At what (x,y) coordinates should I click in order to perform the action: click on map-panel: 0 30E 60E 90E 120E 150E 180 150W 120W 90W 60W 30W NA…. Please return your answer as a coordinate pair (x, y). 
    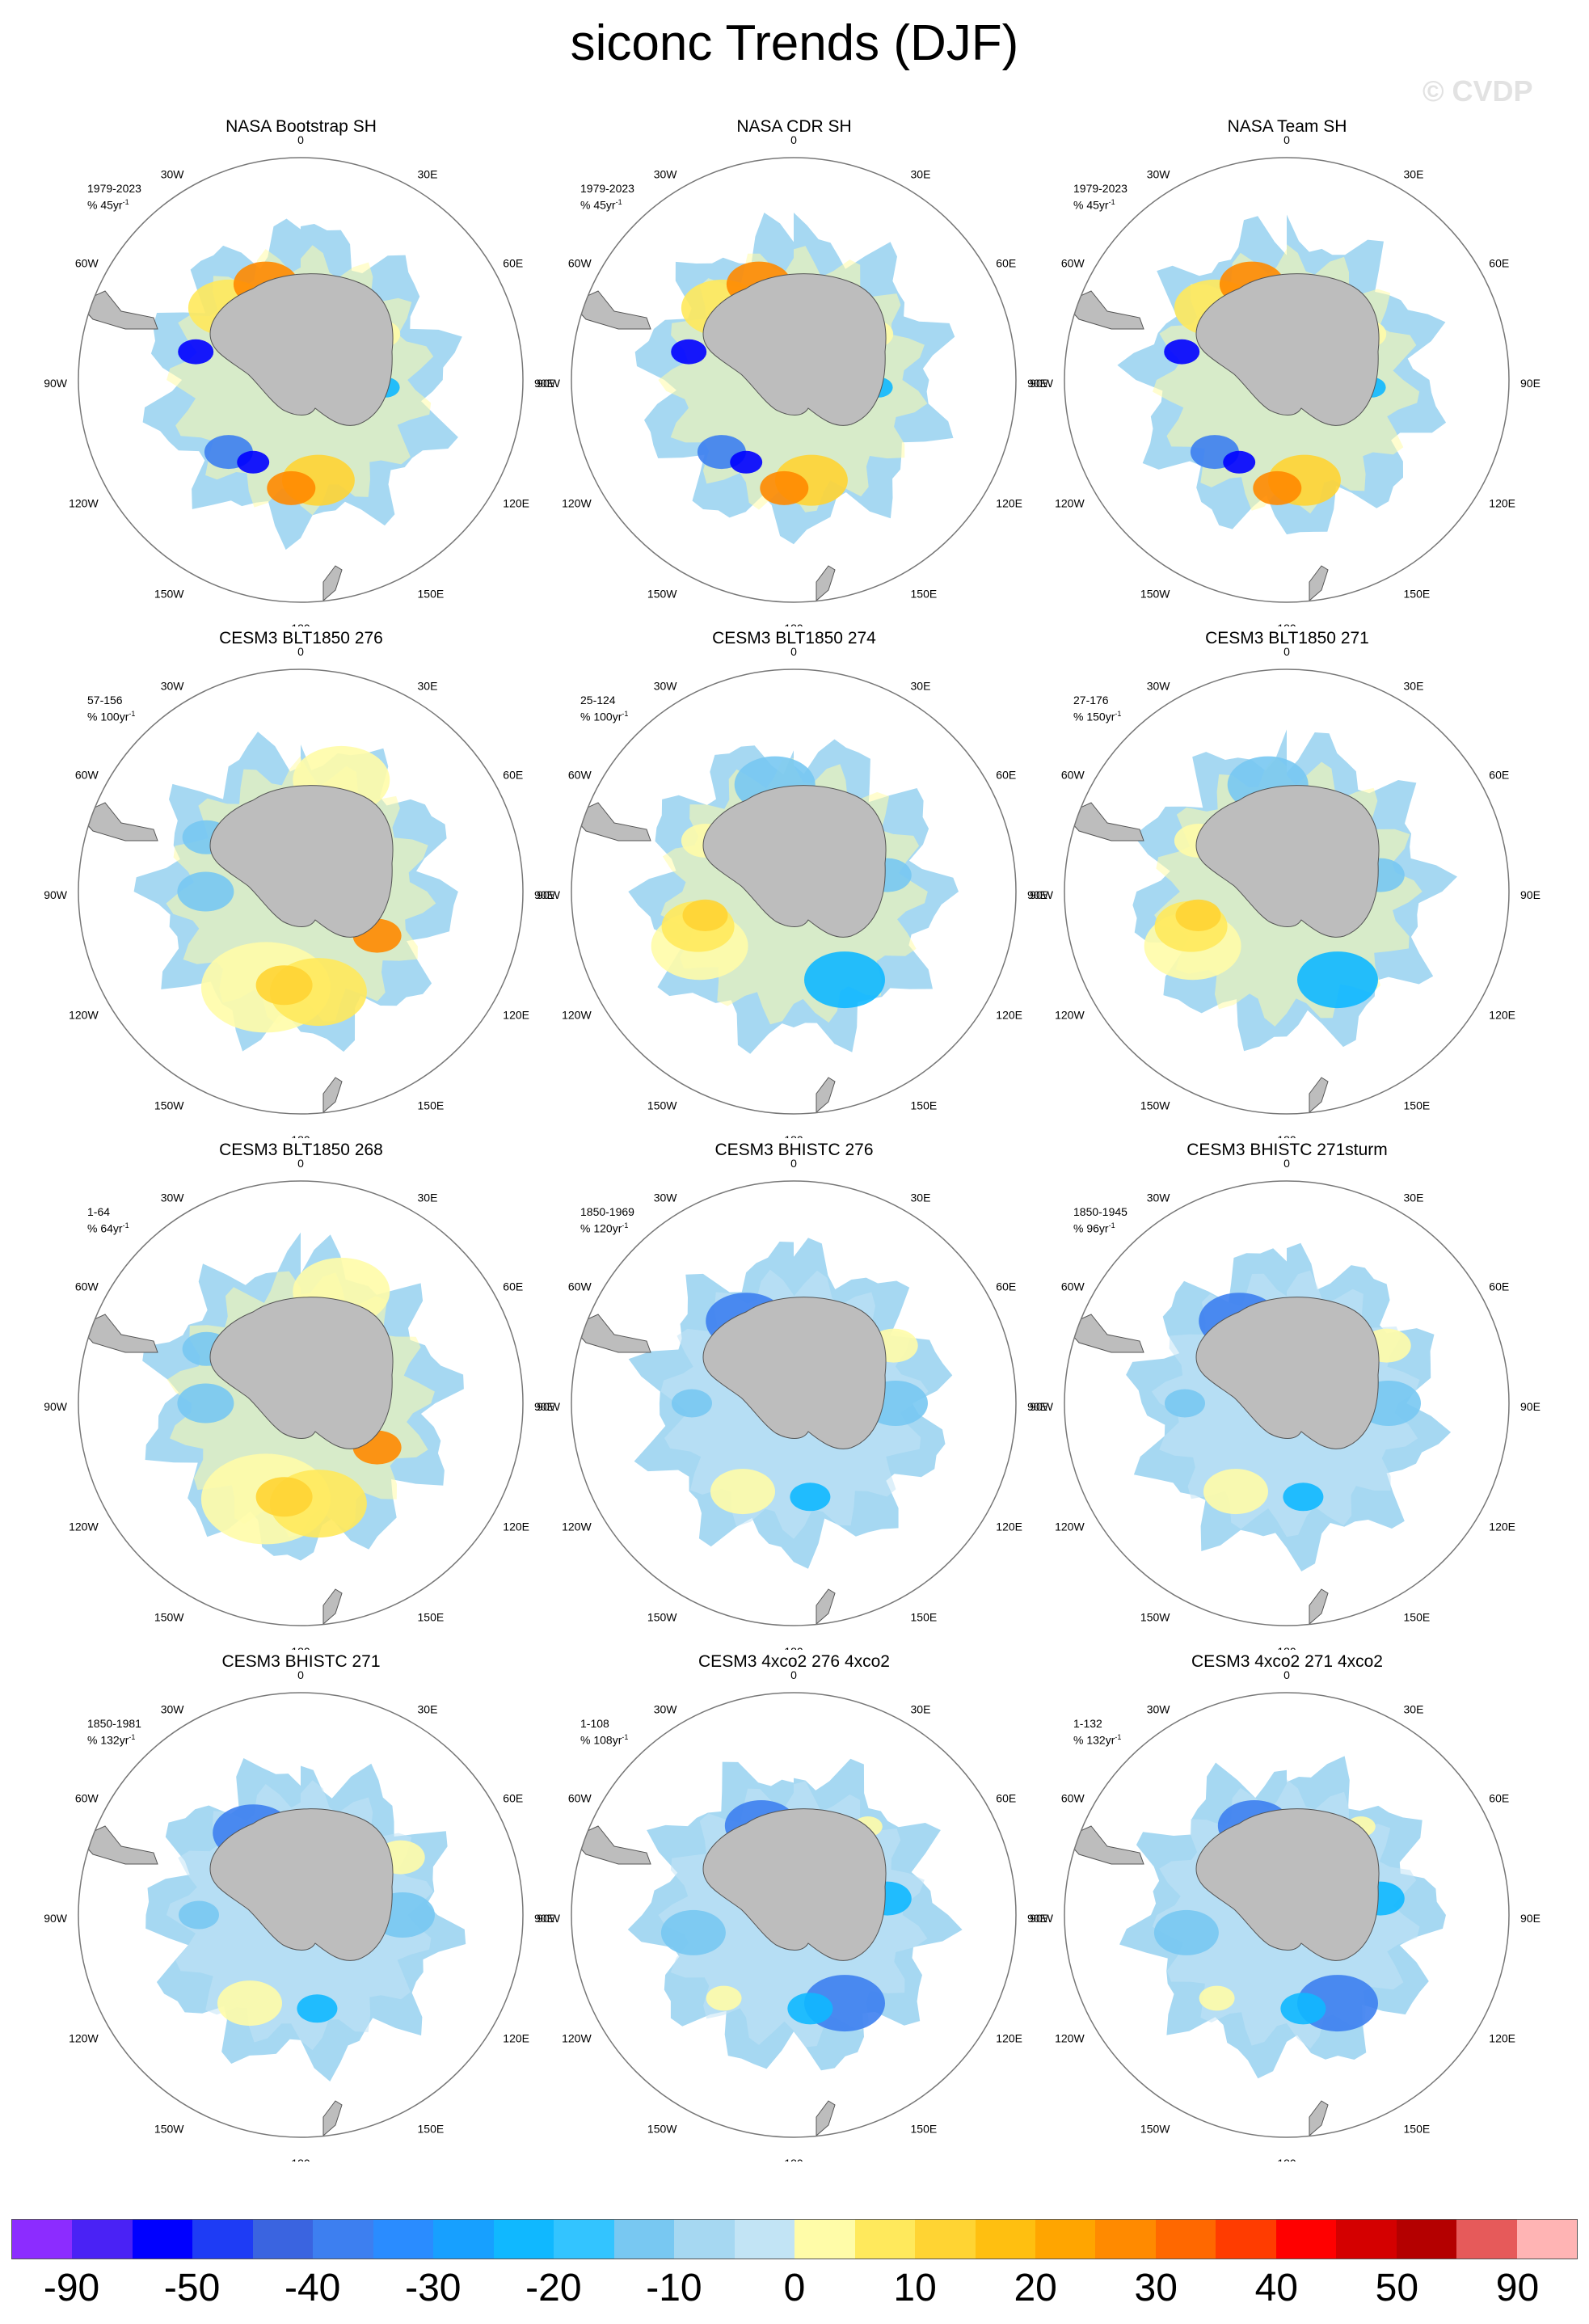
    Looking at the image, I should click on (1287, 371).